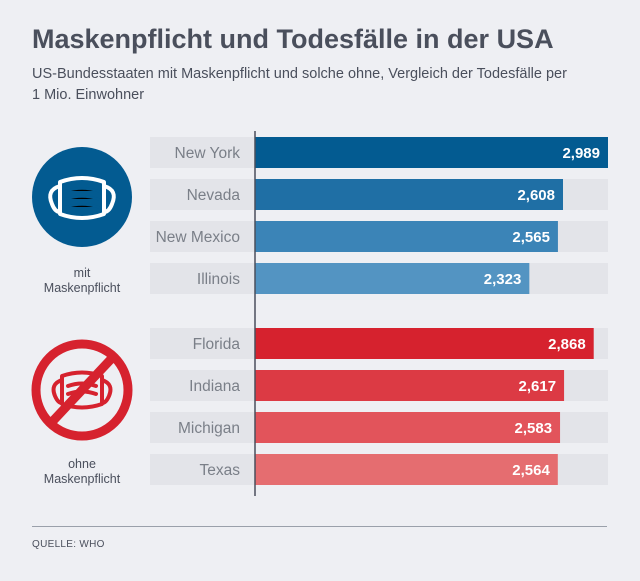 The width and height of the screenshot is (640, 581). Describe the element at coordinates (410, 385) in the screenshot. I see `bar-indiana` at that location.